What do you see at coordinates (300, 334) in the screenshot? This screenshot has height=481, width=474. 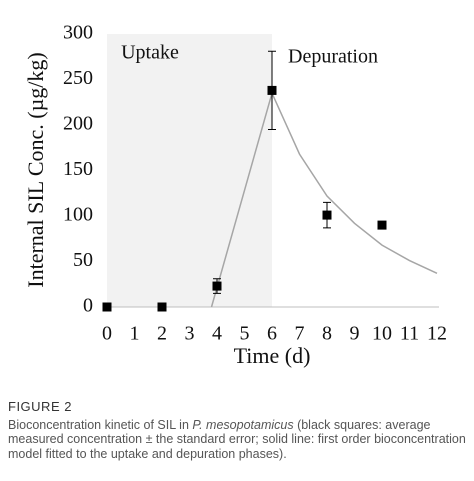 I see `x-tick-label: 7` at bounding box center [300, 334].